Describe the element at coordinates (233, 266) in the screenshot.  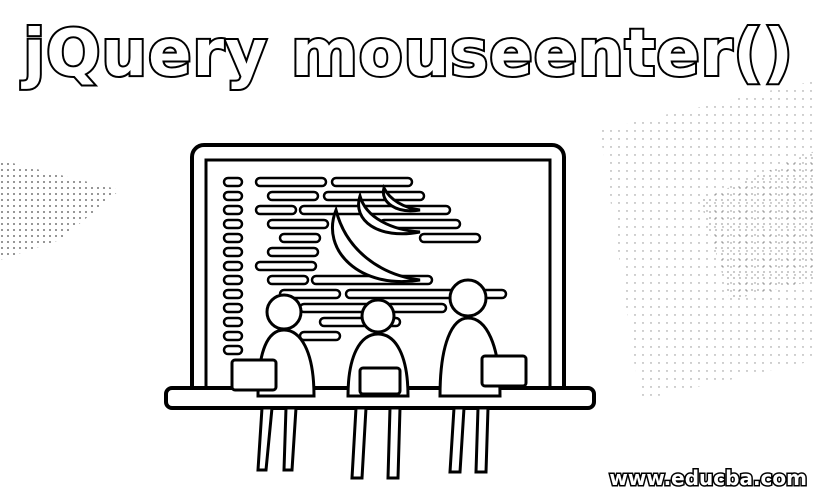
I see `line-numbers` at that location.